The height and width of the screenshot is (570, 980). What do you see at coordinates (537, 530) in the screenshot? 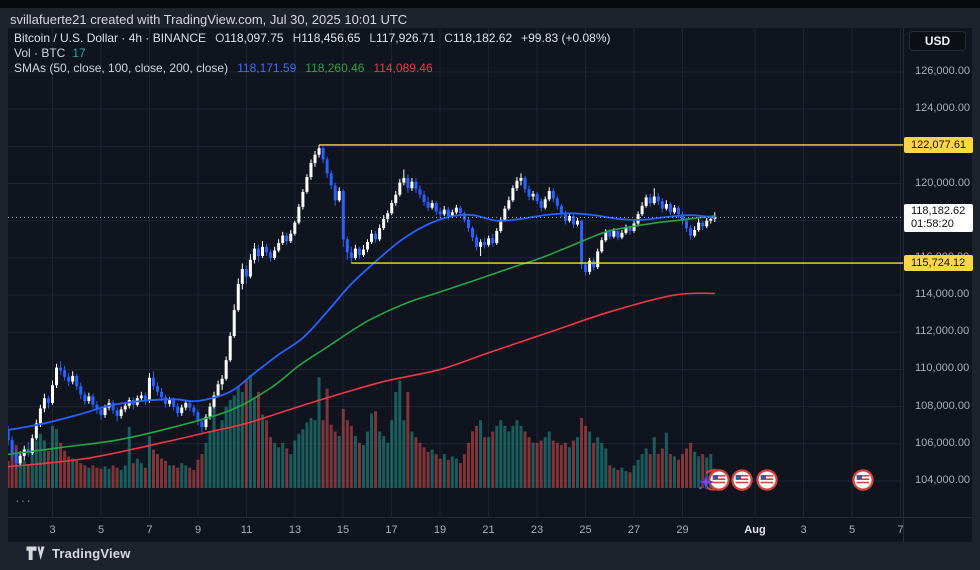
I see `time-axis-label: 23` at bounding box center [537, 530].